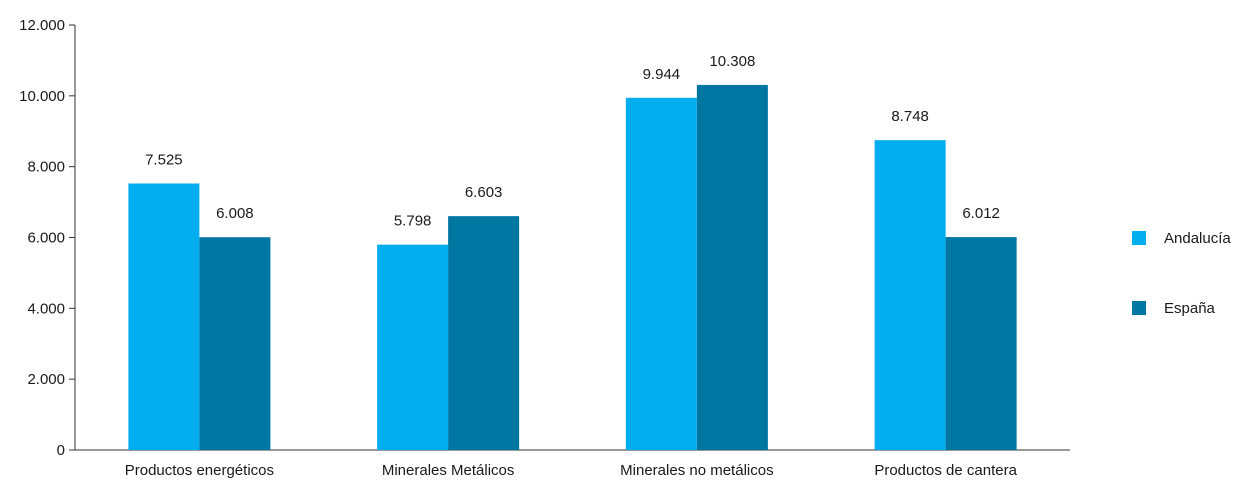  Describe the element at coordinates (484, 192) in the screenshot. I see `data-label: 6.603` at that location.